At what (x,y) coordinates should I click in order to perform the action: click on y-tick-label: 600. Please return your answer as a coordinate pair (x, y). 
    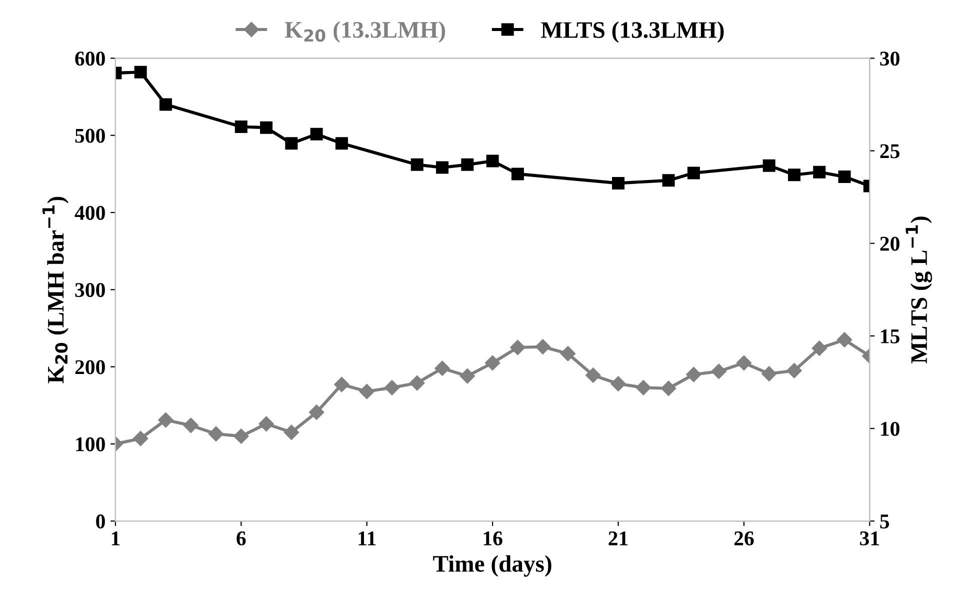
    Looking at the image, I should click on (90, 59).